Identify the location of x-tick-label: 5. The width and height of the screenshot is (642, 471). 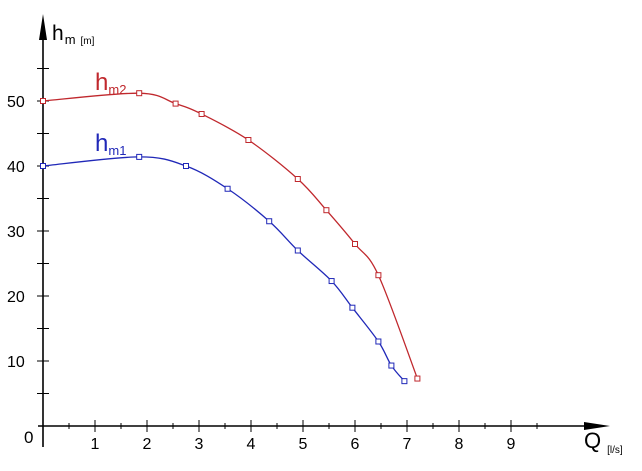
(303, 444).